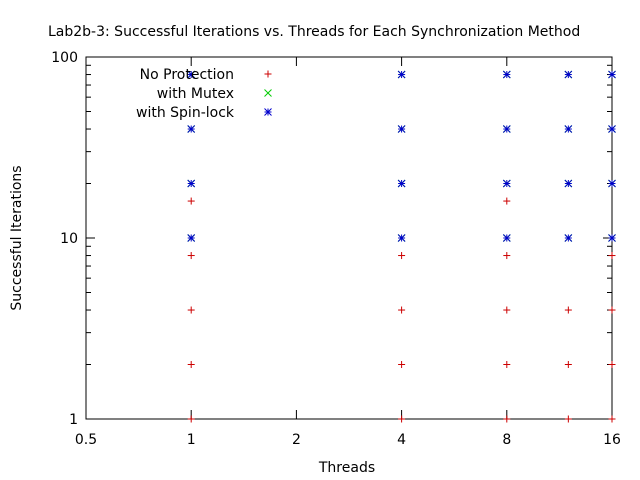 Image resolution: width=640 pixels, height=480 pixels. I want to click on legend-marker-with-mutex, so click(268, 93).